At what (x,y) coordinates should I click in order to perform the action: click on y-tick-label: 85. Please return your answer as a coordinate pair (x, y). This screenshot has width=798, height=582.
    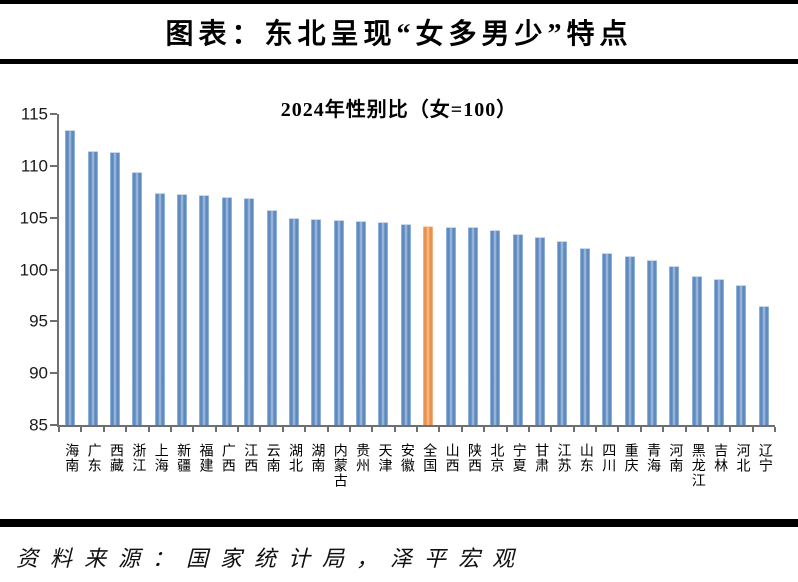
    Looking at the image, I should click on (38, 425).